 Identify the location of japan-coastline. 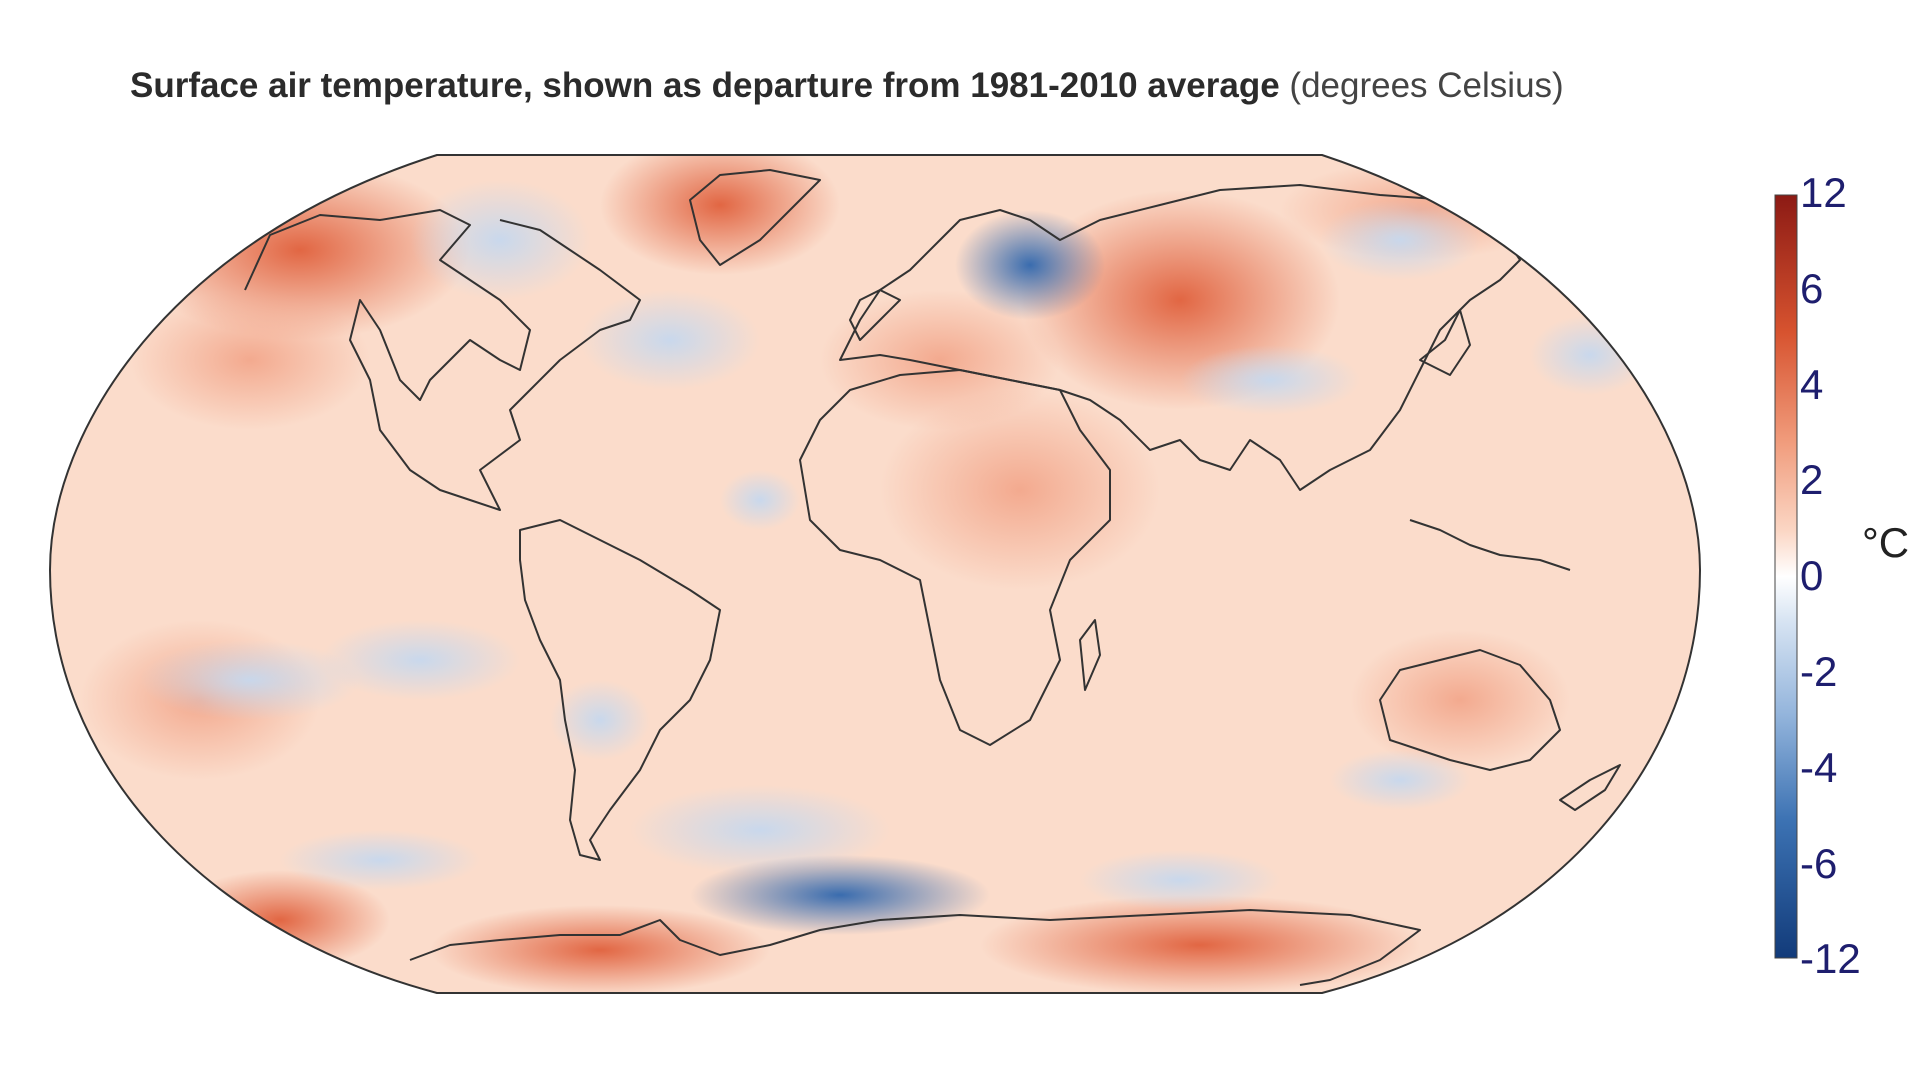
(1445, 342).